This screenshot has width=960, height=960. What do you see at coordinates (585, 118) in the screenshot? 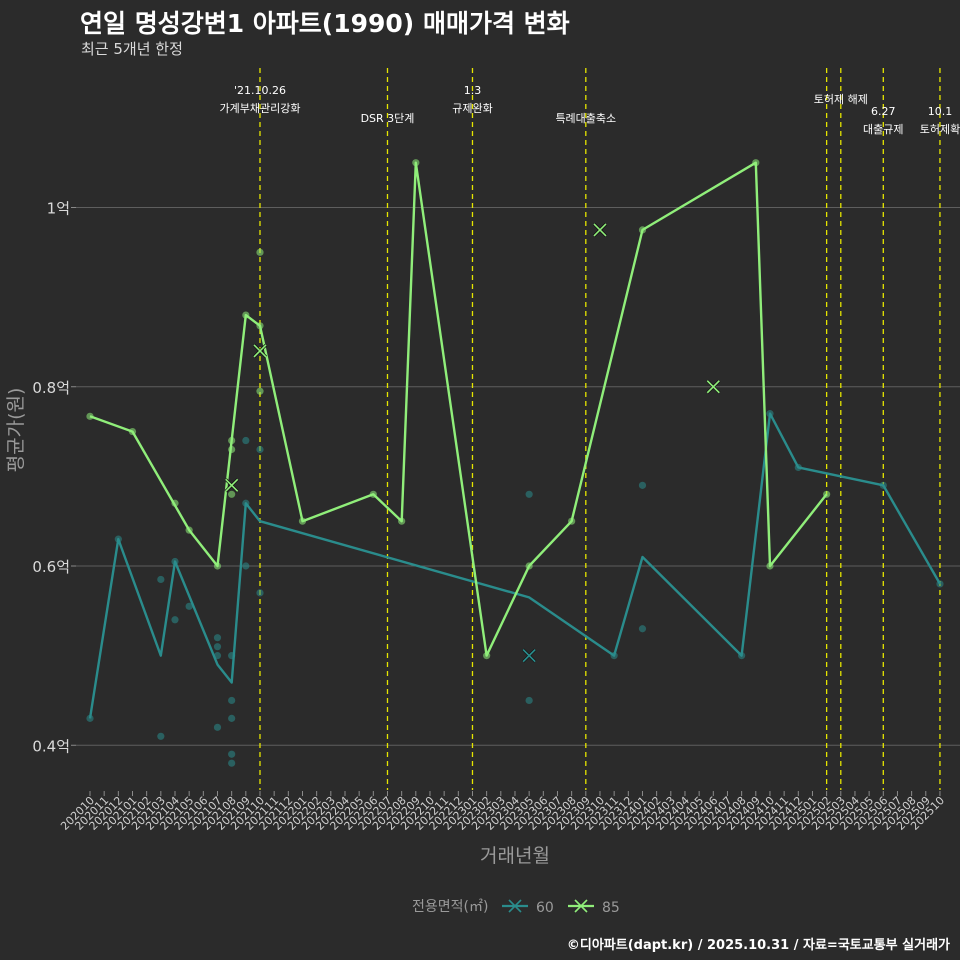
I see `event-label: 특례대출축소` at bounding box center [585, 118].